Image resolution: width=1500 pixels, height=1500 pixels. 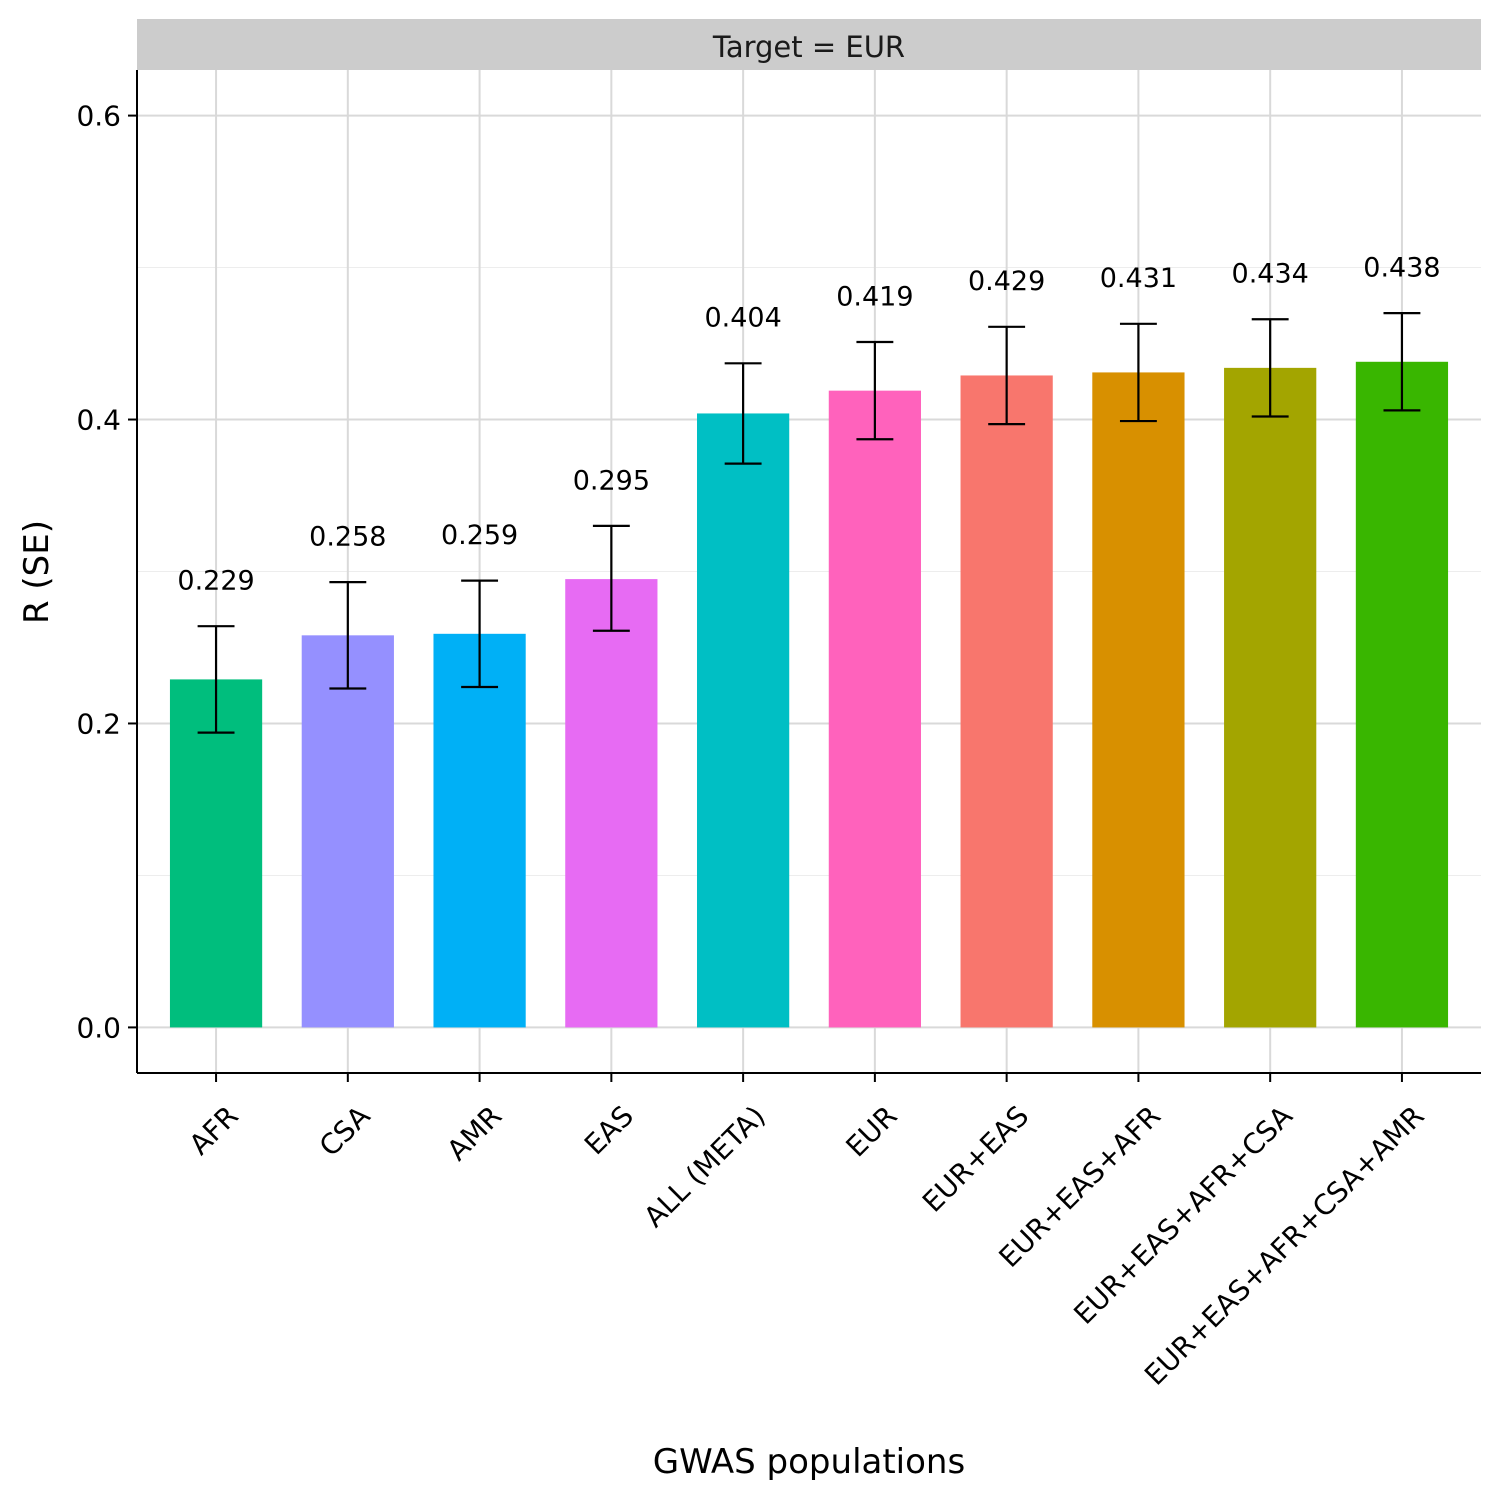 I want to click on y-tick-label: 0.2, so click(x=98, y=723).